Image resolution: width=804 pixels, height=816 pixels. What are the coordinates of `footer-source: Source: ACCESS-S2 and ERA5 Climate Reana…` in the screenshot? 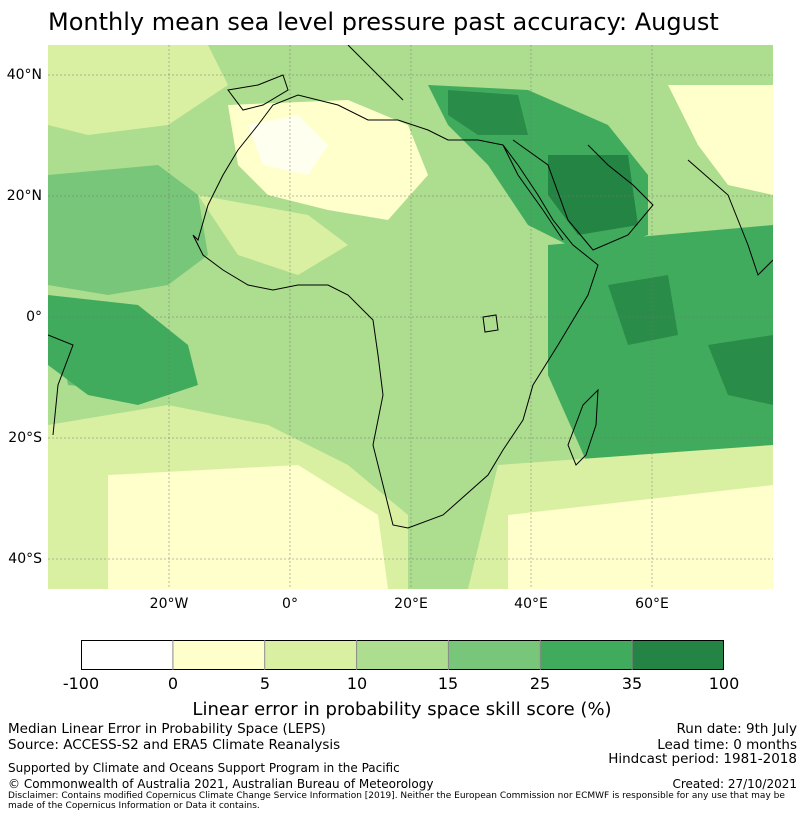 It's located at (174, 745).